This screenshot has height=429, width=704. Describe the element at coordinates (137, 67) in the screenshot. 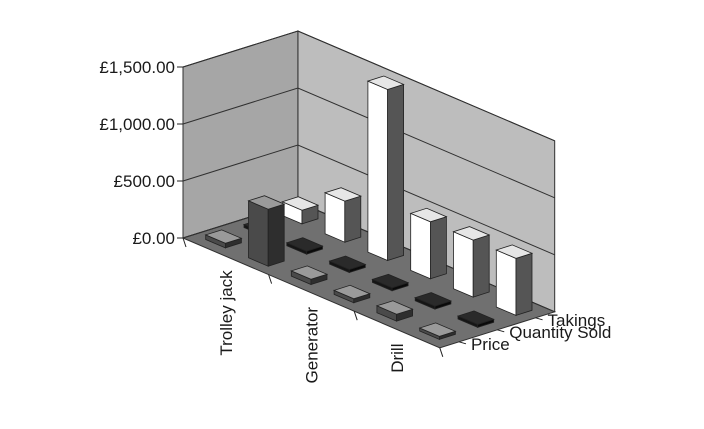

I see `y-tick-label: £1,500.00` at that location.